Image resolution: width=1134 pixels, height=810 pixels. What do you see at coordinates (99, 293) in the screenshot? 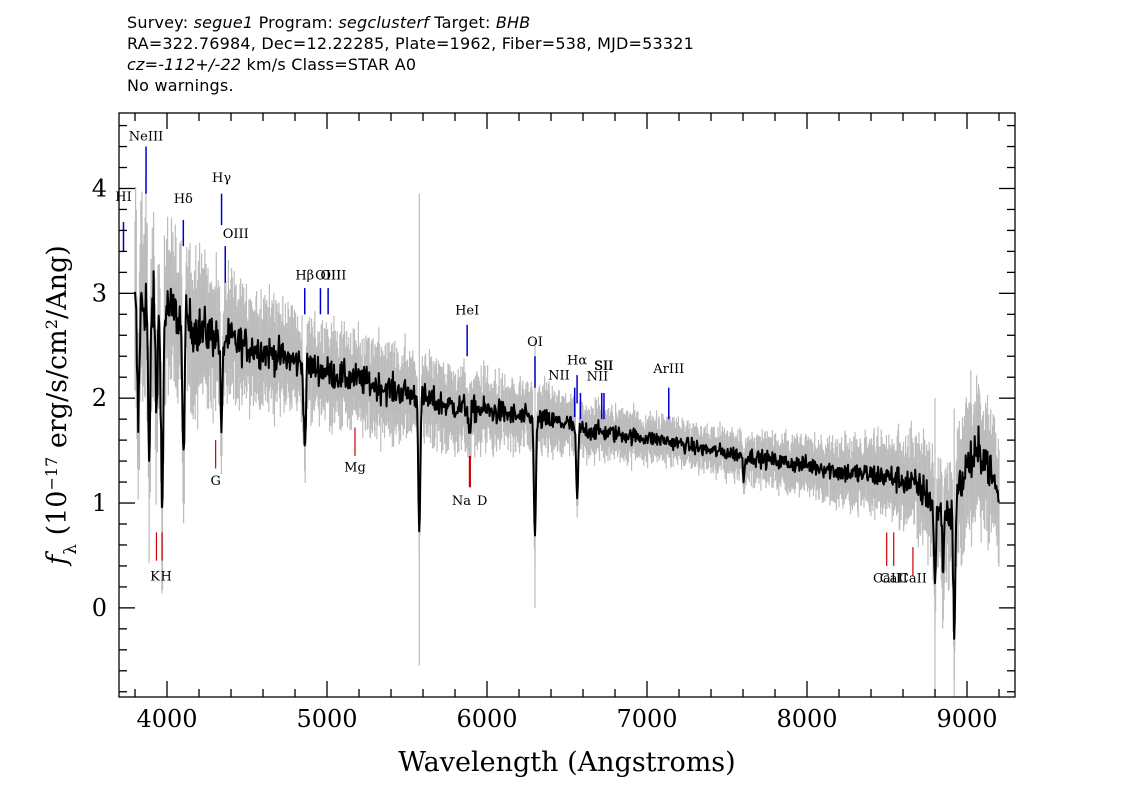
I see `y-tick-label: 3` at bounding box center [99, 293].